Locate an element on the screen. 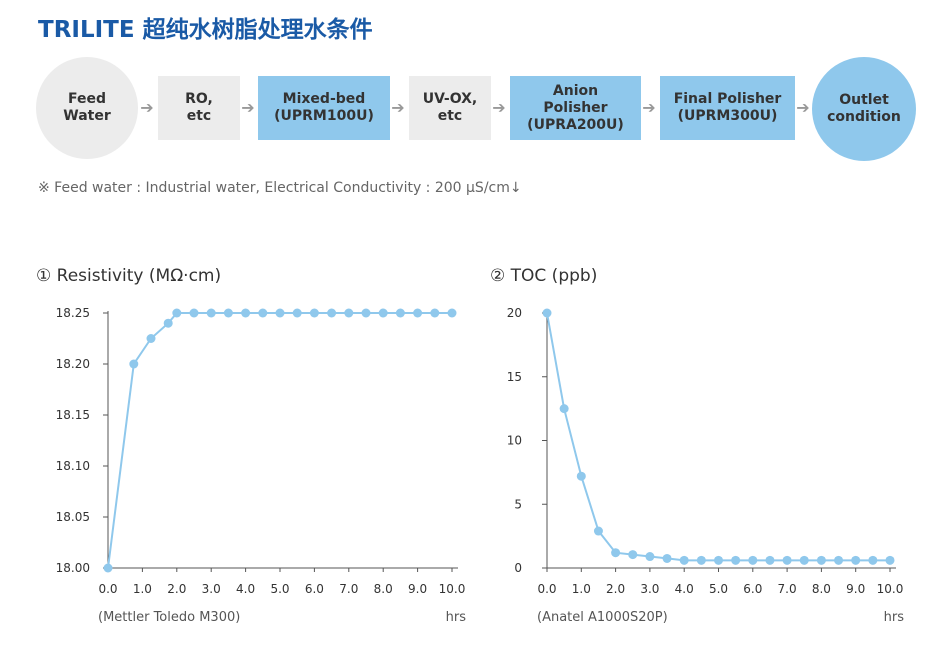  flow-node-anion-polisher: Anion Polisher (UPRA200U) is located at coordinates (575, 108).